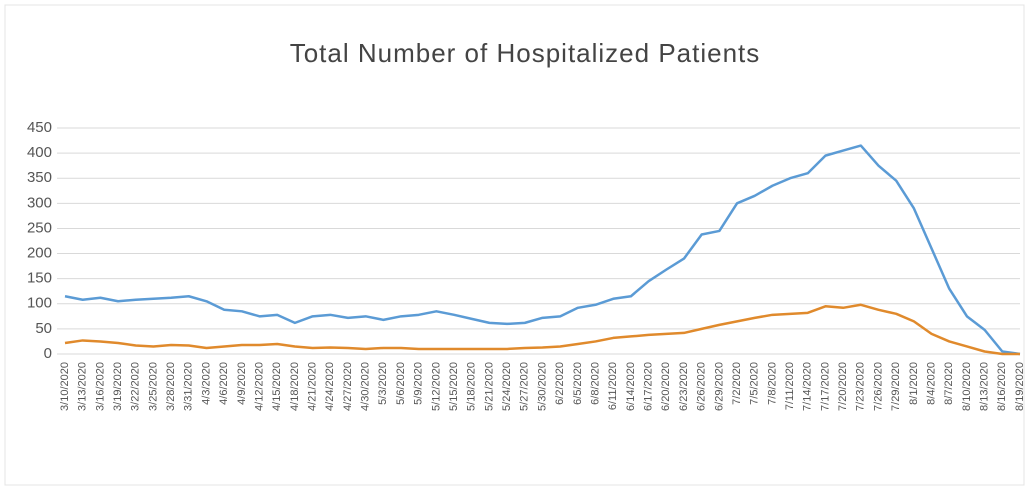  I want to click on x-tick-label: 5/21/2020, so click(489, 386).